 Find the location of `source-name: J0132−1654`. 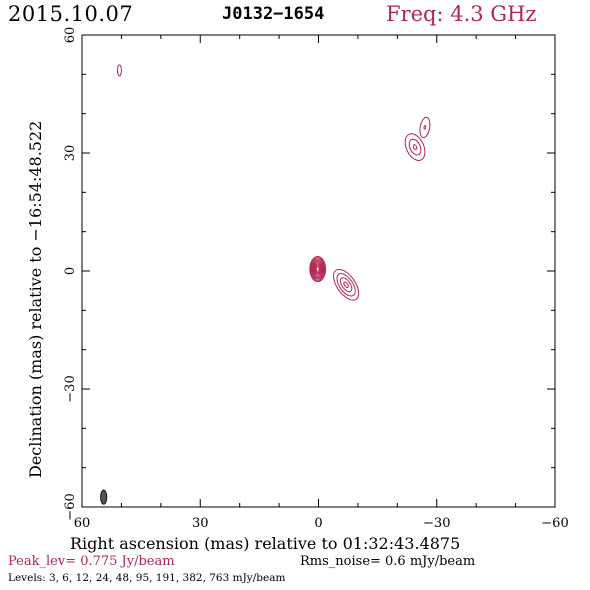

source-name: J0132−1654 is located at coordinates (273, 14).